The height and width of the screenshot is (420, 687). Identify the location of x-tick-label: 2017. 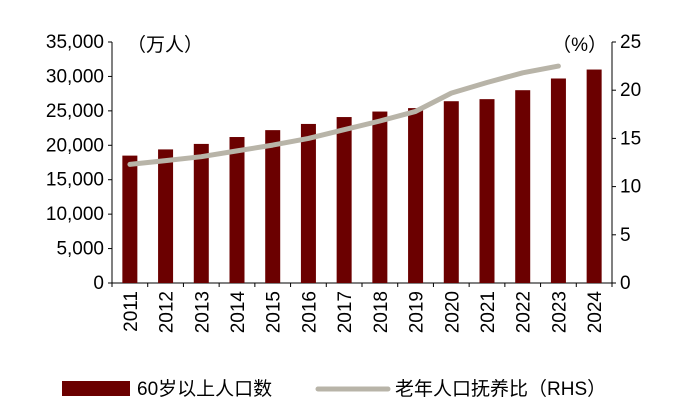
(345, 312).